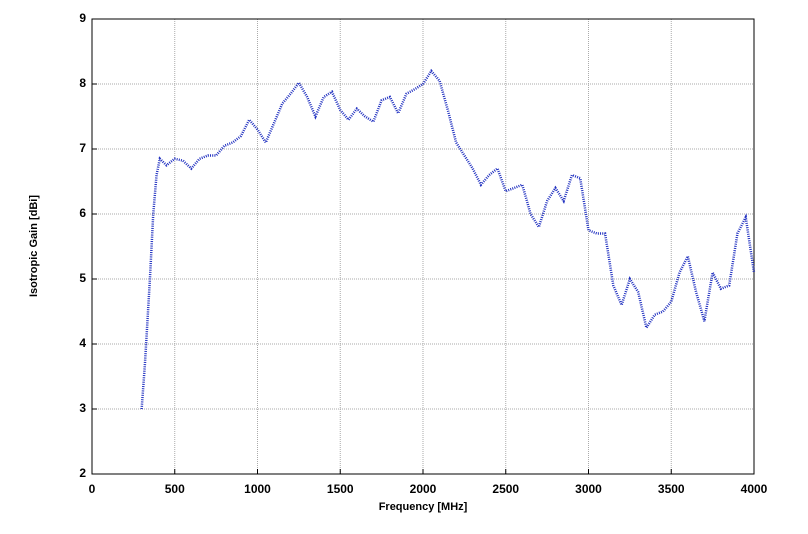 Image resolution: width=808 pixels, height=534 pixels. Describe the element at coordinates (340, 489) in the screenshot. I see `x-tick-label: 1500` at that location.